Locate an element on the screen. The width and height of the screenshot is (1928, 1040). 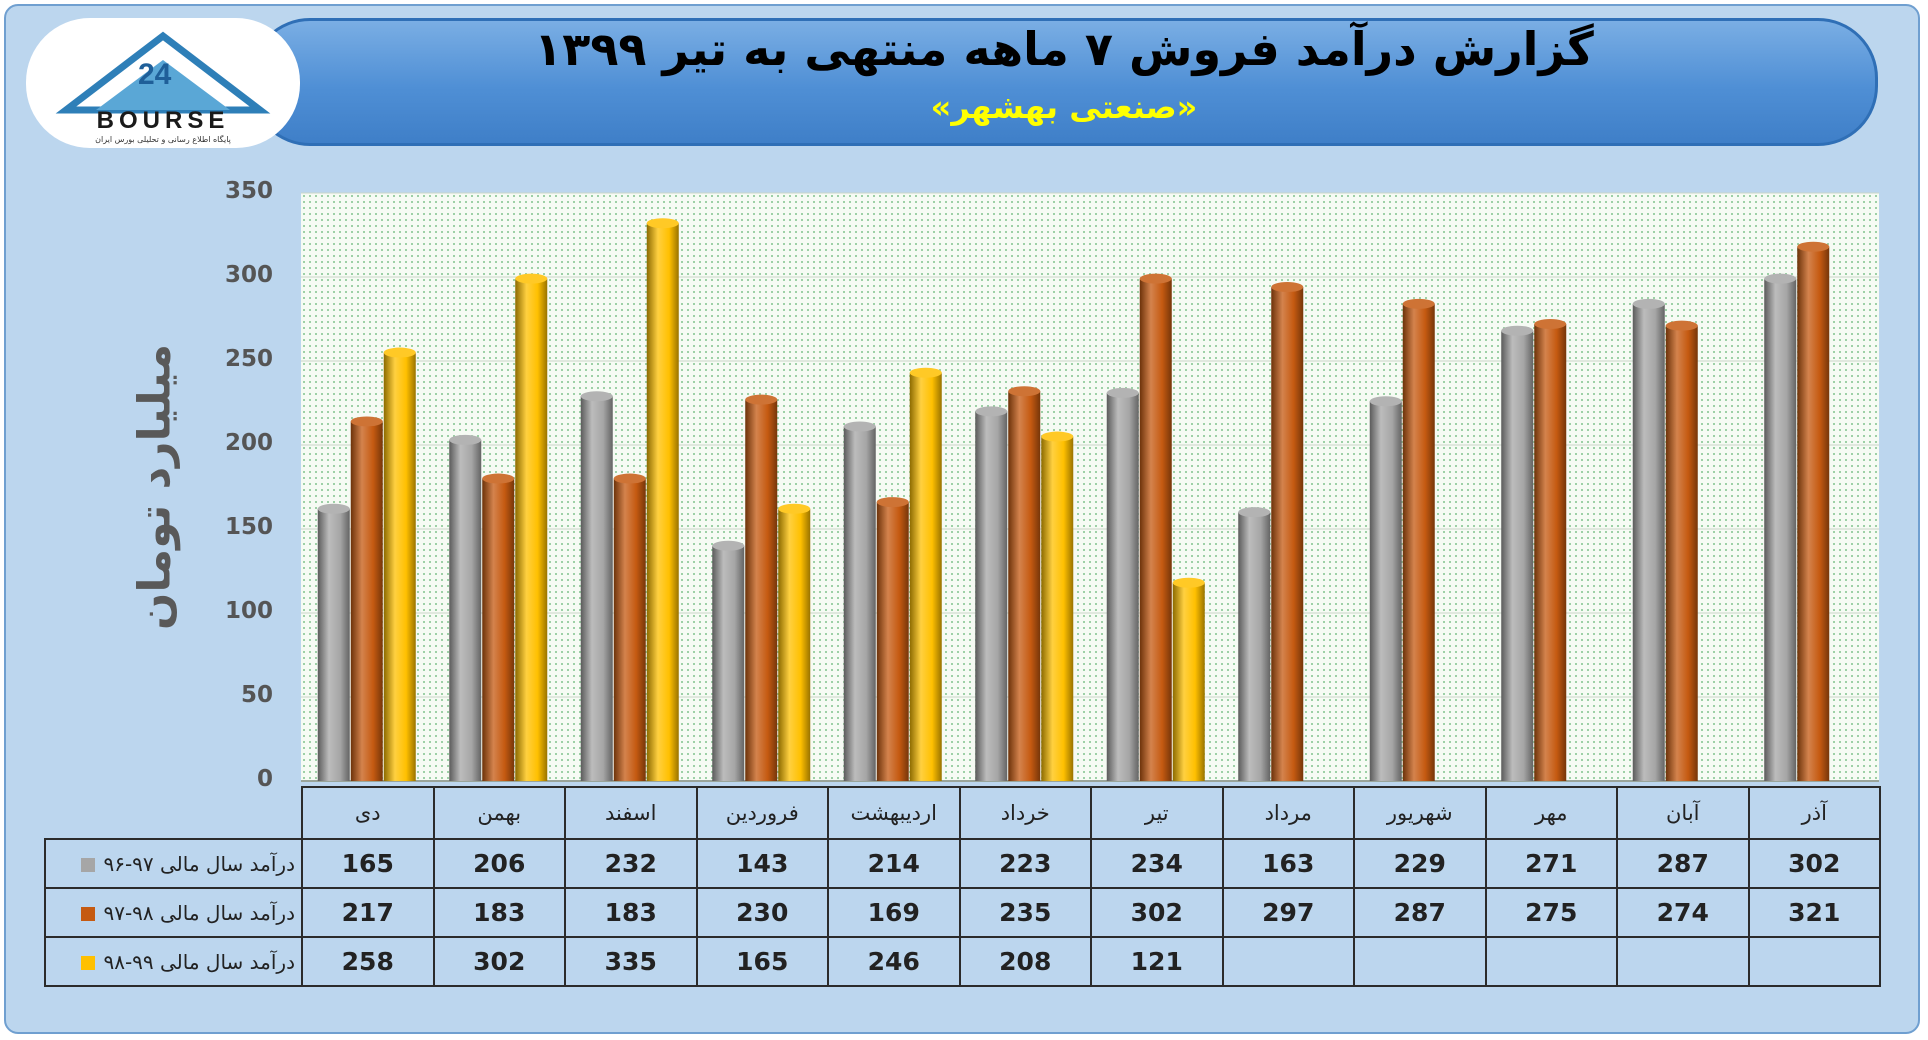
data-label: 206 is located at coordinates (499, 863).